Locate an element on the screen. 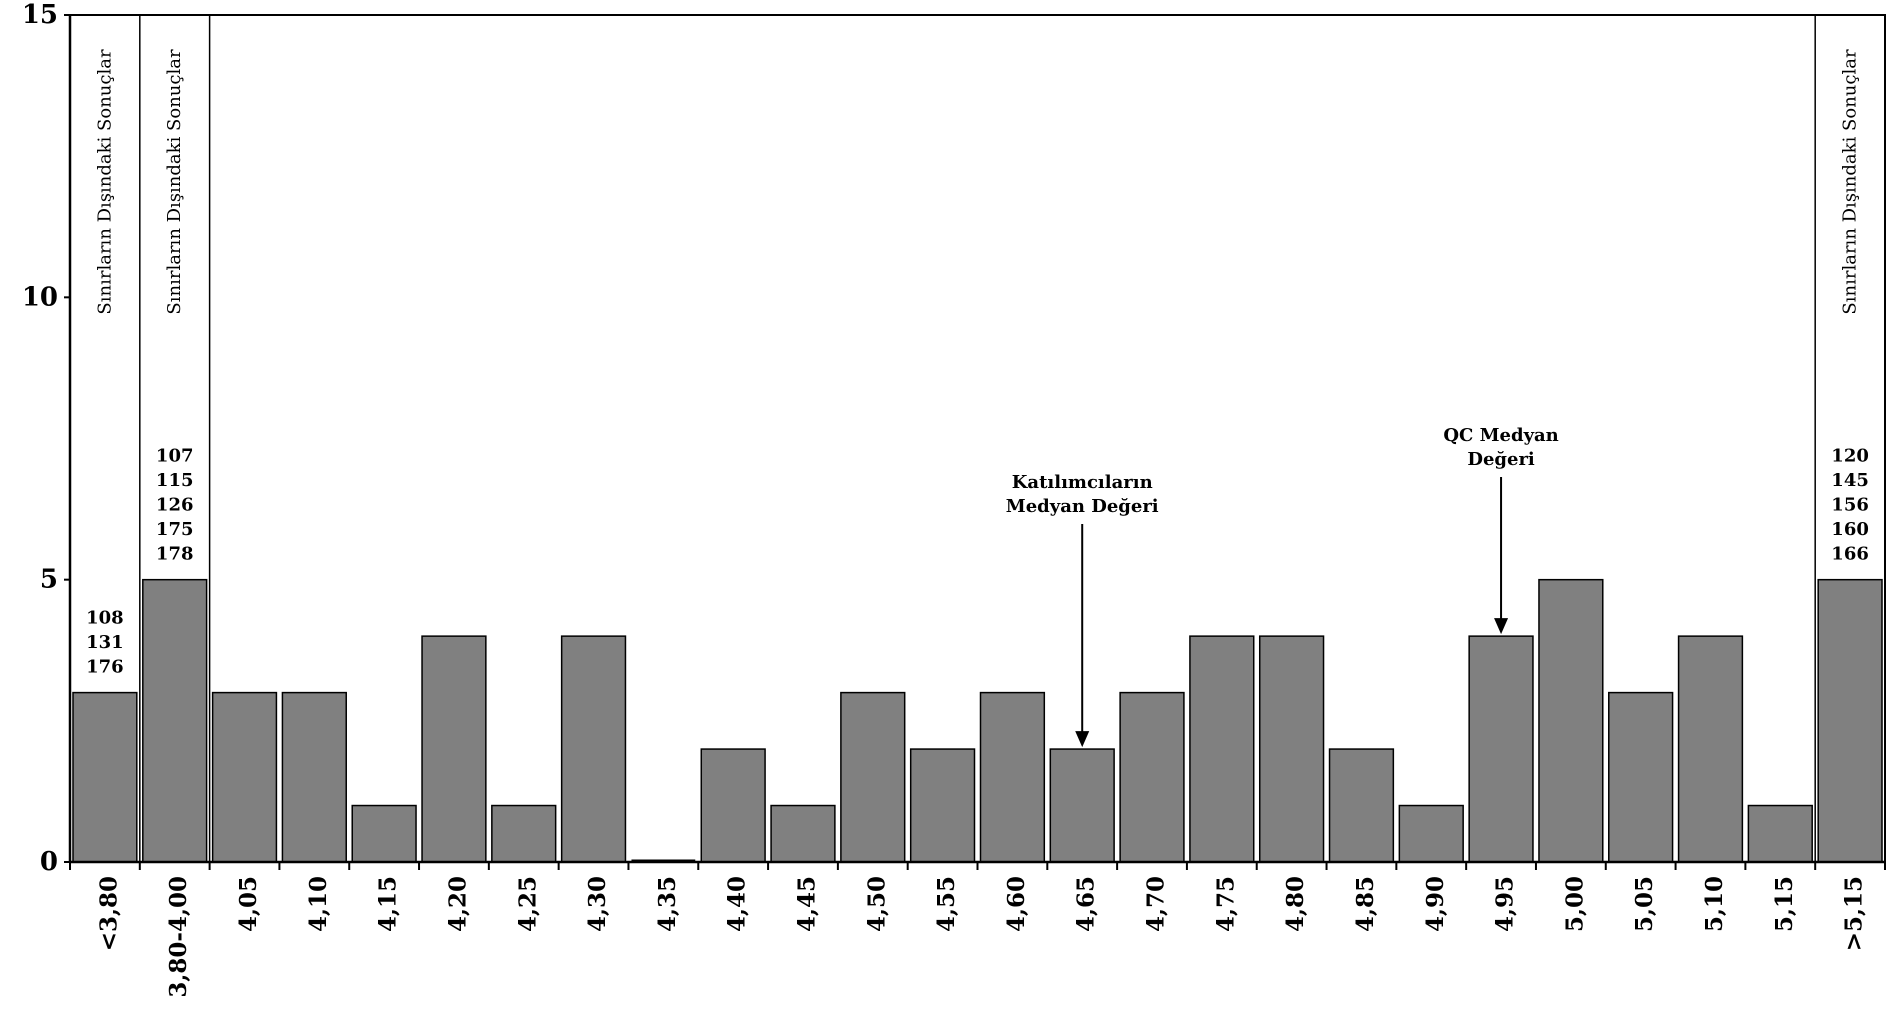 The width and height of the screenshot is (1895, 1011). outlier-id: 156 is located at coordinates (1850, 505).